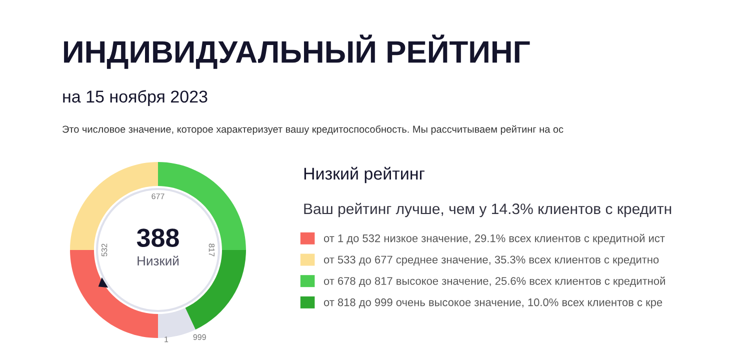 The height and width of the screenshot is (362, 750). I want to click on text: 532, so click(104, 250).